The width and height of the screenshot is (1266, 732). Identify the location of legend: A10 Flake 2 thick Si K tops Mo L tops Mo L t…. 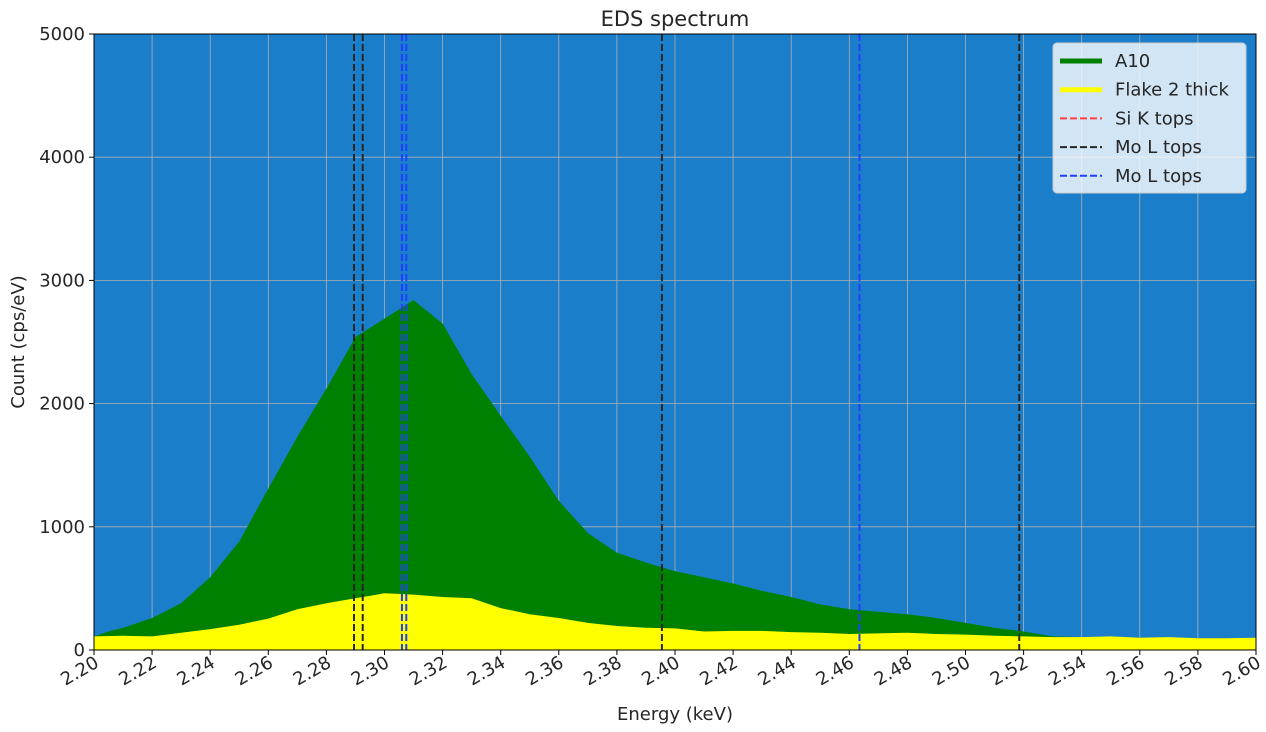
(1149, 118).